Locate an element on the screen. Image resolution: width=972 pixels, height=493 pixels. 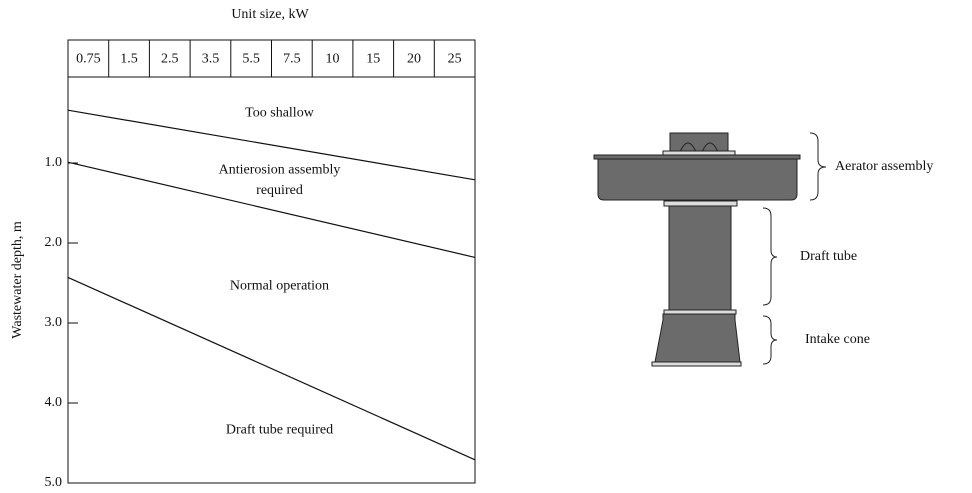
x-tick-label: 25 is located at coordinates (455, 59).